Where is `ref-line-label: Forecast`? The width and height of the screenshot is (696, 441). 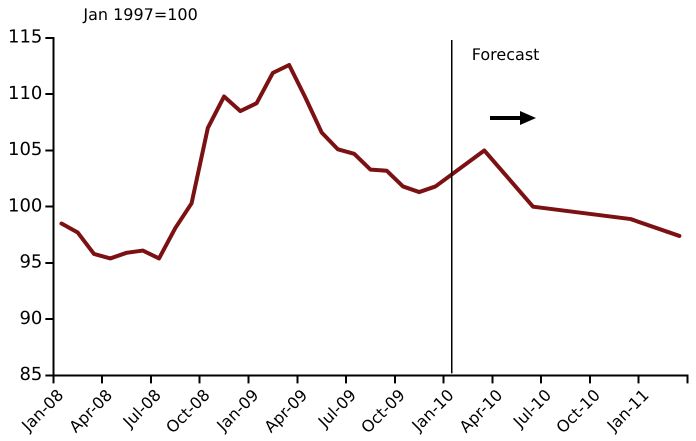
ref-line-label: Forecast is located at coordinates (506, 54).